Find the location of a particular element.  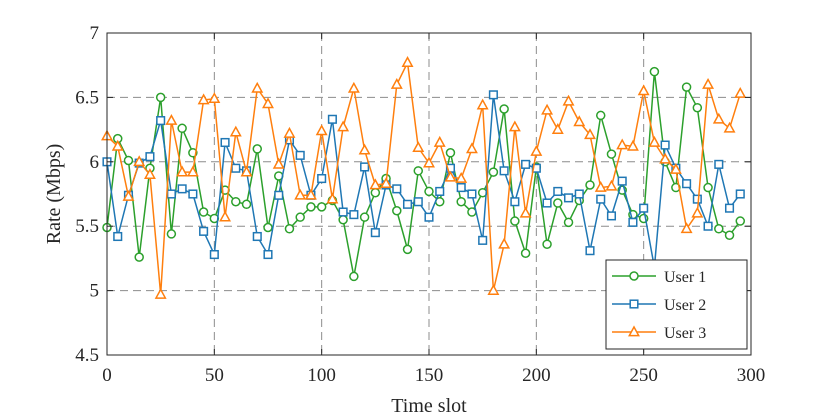

x-tick-label: 150 is located at coordinates (429, 375).